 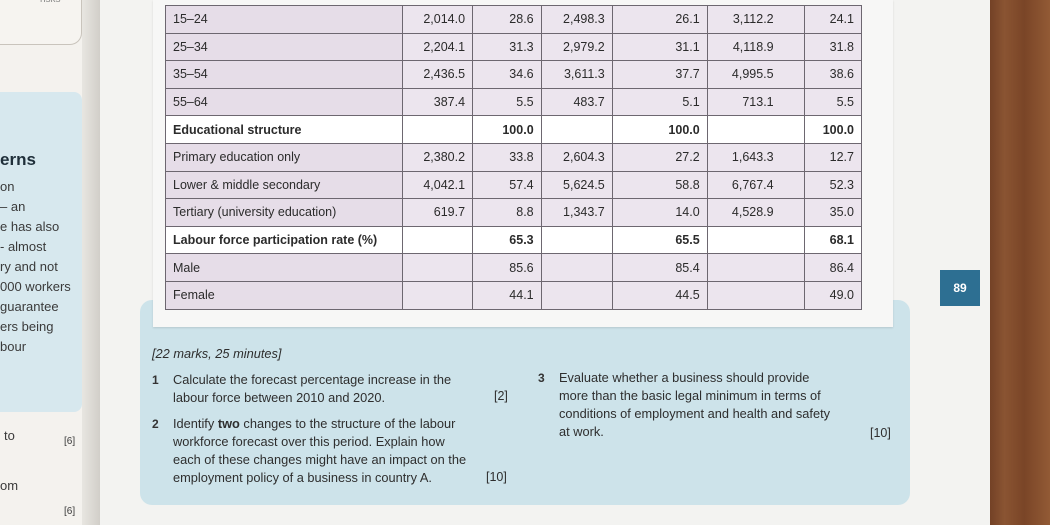 What do you see at coordinates (507, 74) in the screenshot?
I see `table-cell: 34.6` at bounding box center [507, 74].